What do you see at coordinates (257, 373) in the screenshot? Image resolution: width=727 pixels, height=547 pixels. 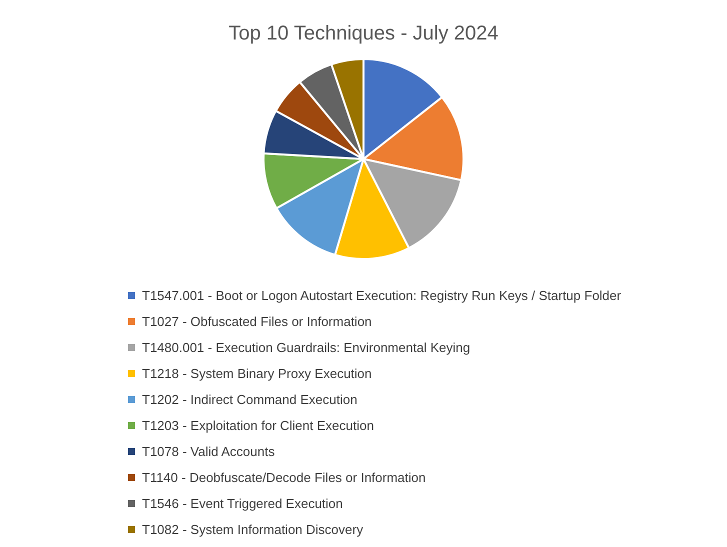 I see `legend-label: T1218 - System Binary Proxy Execution` at bounding box center [257, 373].